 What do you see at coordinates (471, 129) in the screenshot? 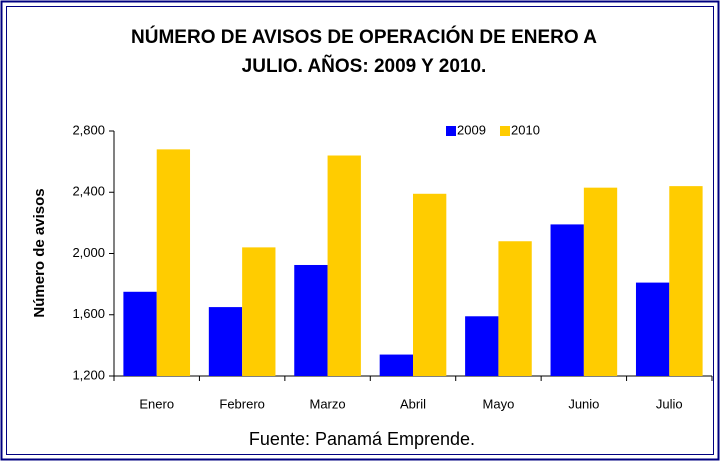
I see `legend-label: 2009` at bounding box center [471, 129].